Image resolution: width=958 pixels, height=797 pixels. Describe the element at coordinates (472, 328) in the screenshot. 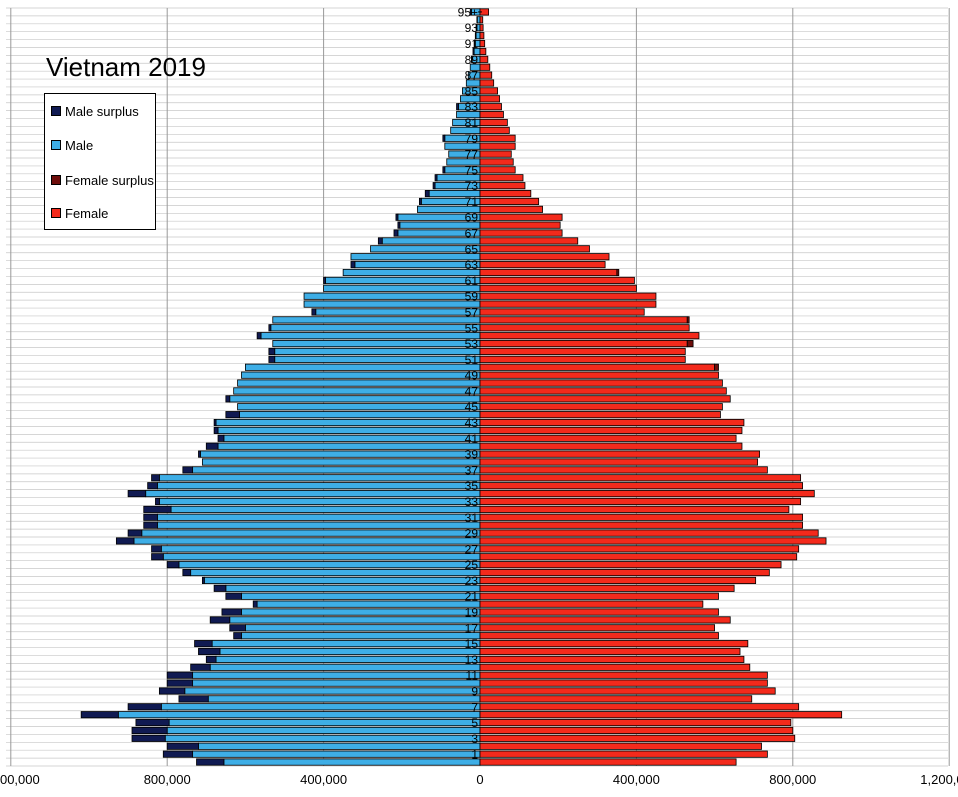

I see `age-label-55: 55` at that location.